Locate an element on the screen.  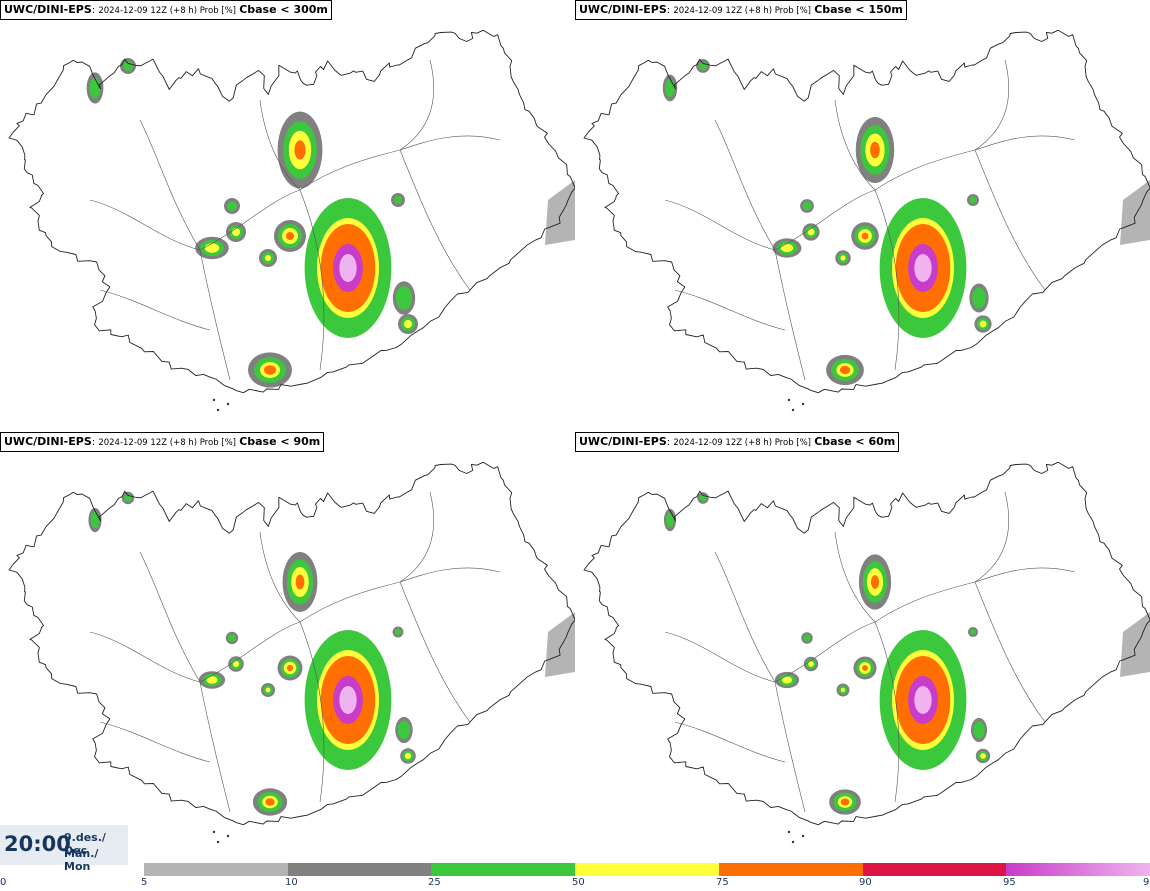
legend-tick-label: 0 is located at coordinates (3, 882).